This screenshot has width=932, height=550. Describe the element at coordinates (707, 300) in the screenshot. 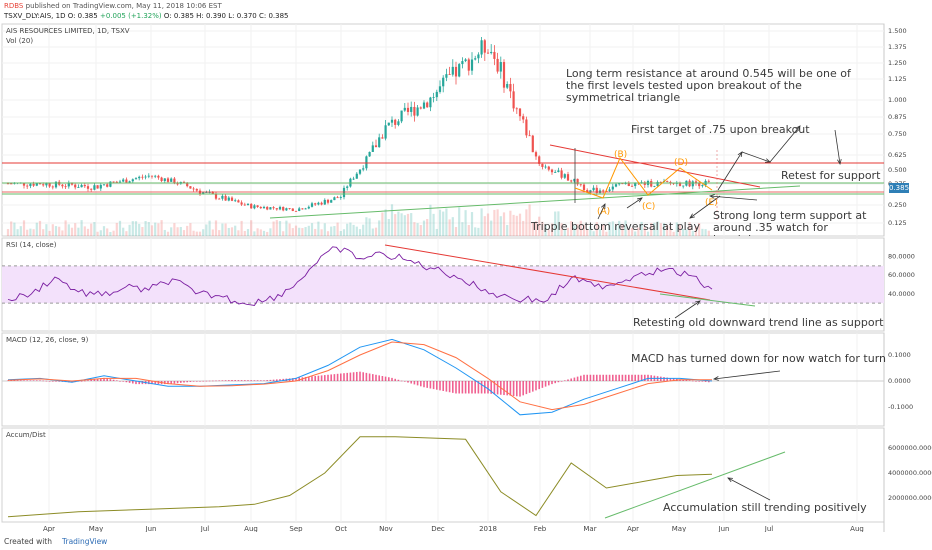

I see `rsi-trend-line-green` at that location.